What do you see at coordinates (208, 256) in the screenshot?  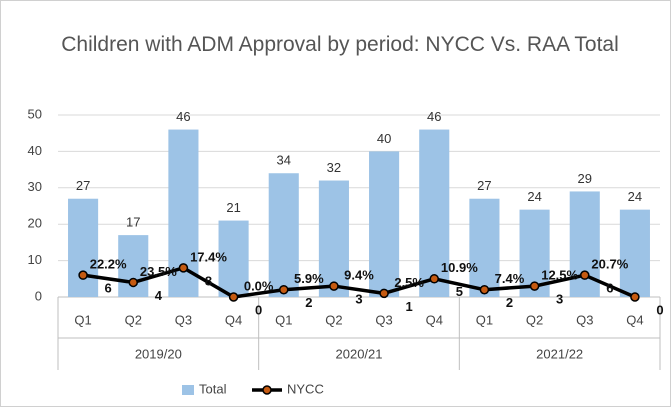 I see `line-percent-label: 17.4%` at bounding box center [208, 256].